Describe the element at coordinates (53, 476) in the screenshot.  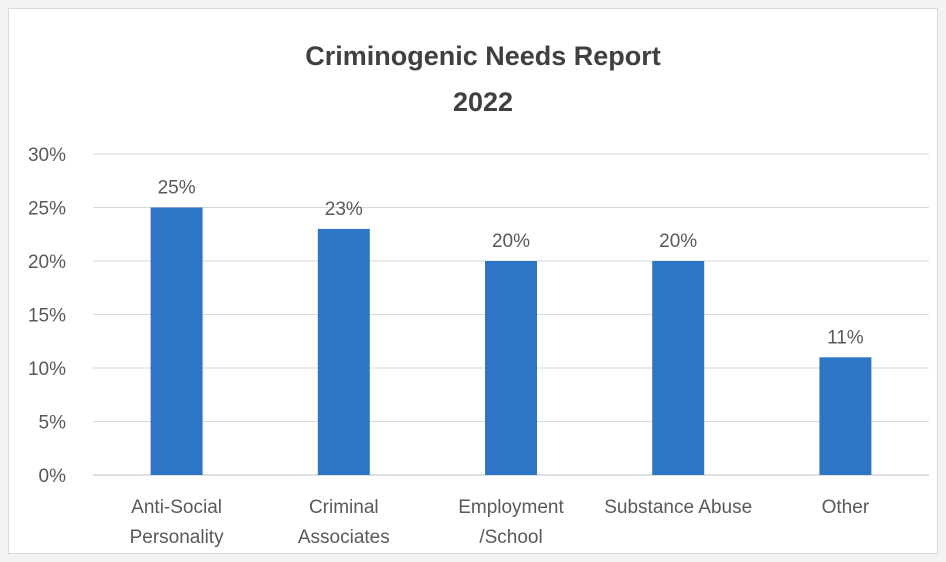
I see `y-tick-label: 0%` at that location.